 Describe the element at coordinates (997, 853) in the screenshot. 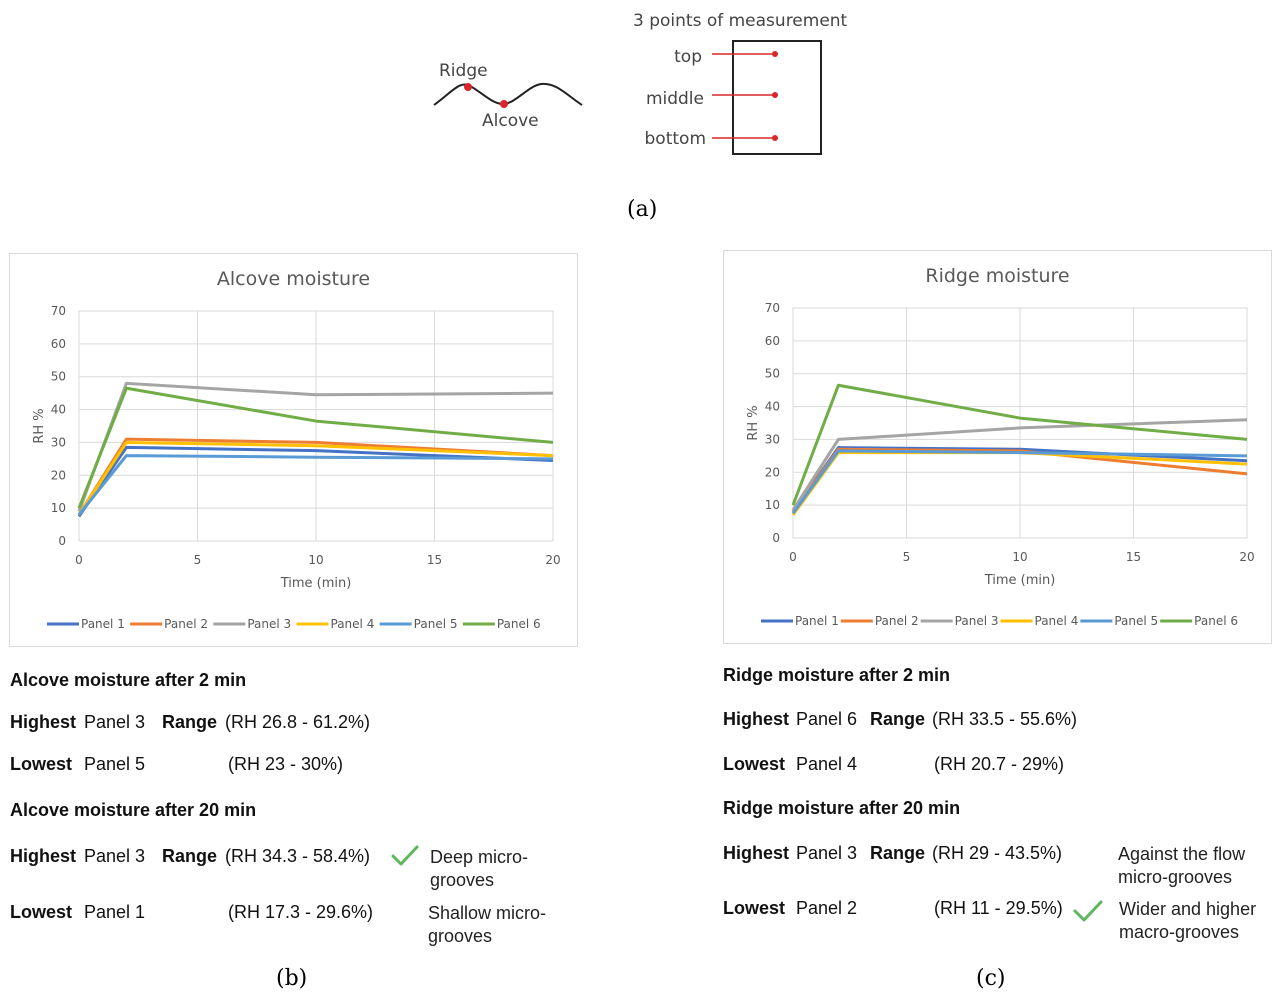

I see `ridge-after20-highest-range: (RH 29 - 43.5%)` at that location.